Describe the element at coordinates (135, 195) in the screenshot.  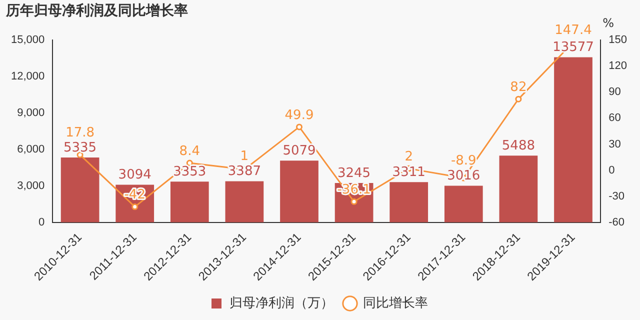
I see `data-label: -42` at that location.